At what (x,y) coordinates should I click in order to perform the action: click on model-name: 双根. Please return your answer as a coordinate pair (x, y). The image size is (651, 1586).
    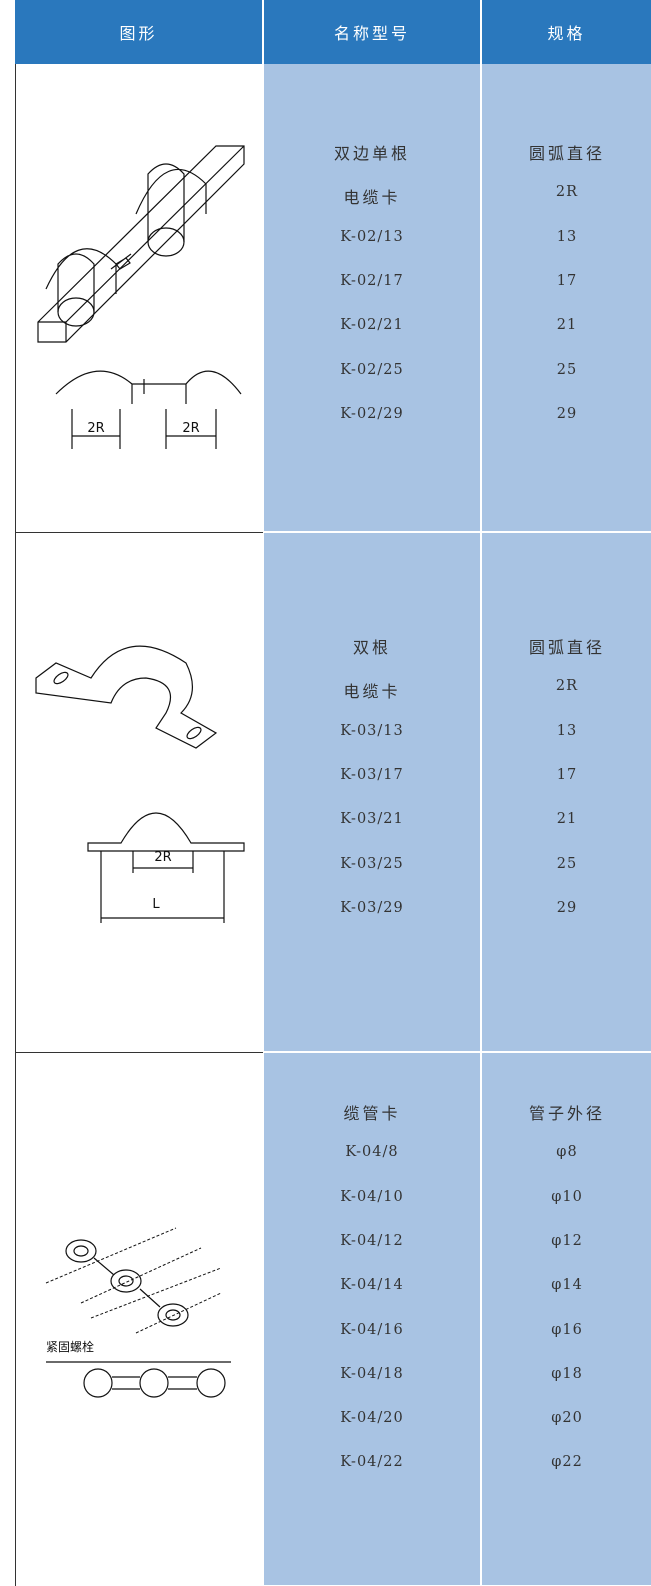
    Looking at the image, I should click on (371, 647).